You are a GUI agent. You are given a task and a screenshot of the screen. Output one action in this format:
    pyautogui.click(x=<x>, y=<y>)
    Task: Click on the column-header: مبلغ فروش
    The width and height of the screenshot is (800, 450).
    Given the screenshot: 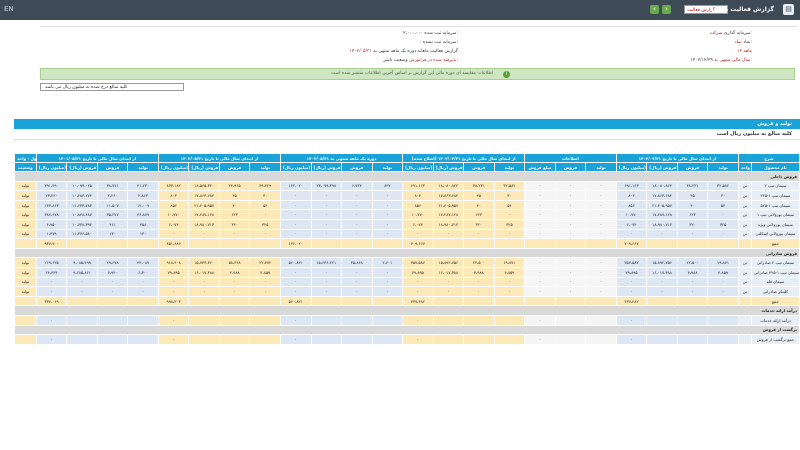 What is the action you would take?
    pyautogui.click(x=540, y=167)
    